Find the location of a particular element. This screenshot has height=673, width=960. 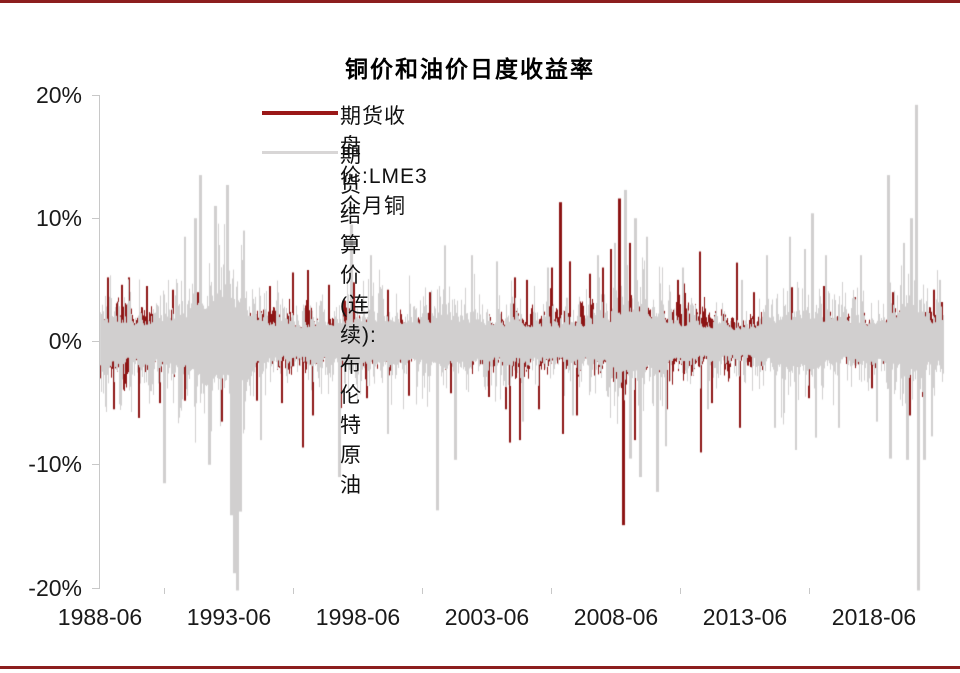

bottom-border-line is located at coordinates (480, 667).